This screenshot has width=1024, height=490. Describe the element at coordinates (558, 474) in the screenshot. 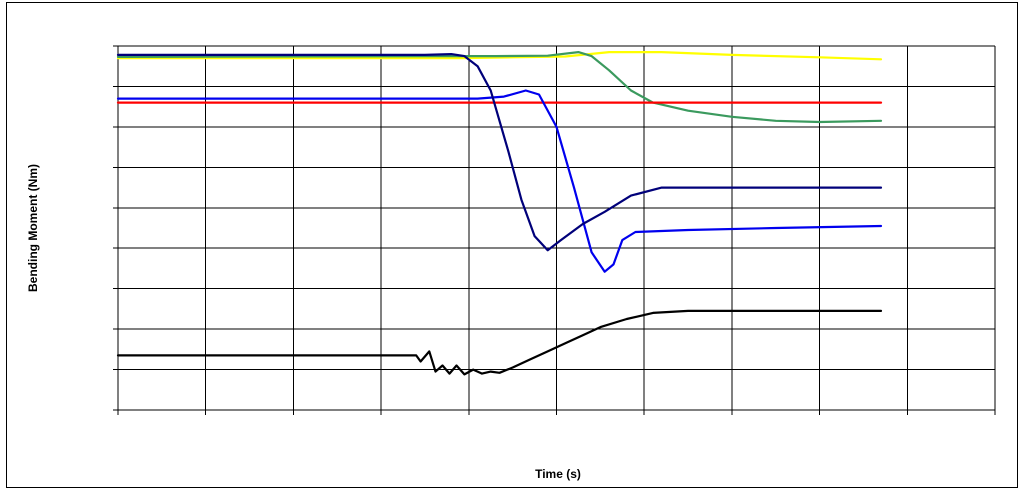

I see `x-axis-title: Time (s)` at that location.